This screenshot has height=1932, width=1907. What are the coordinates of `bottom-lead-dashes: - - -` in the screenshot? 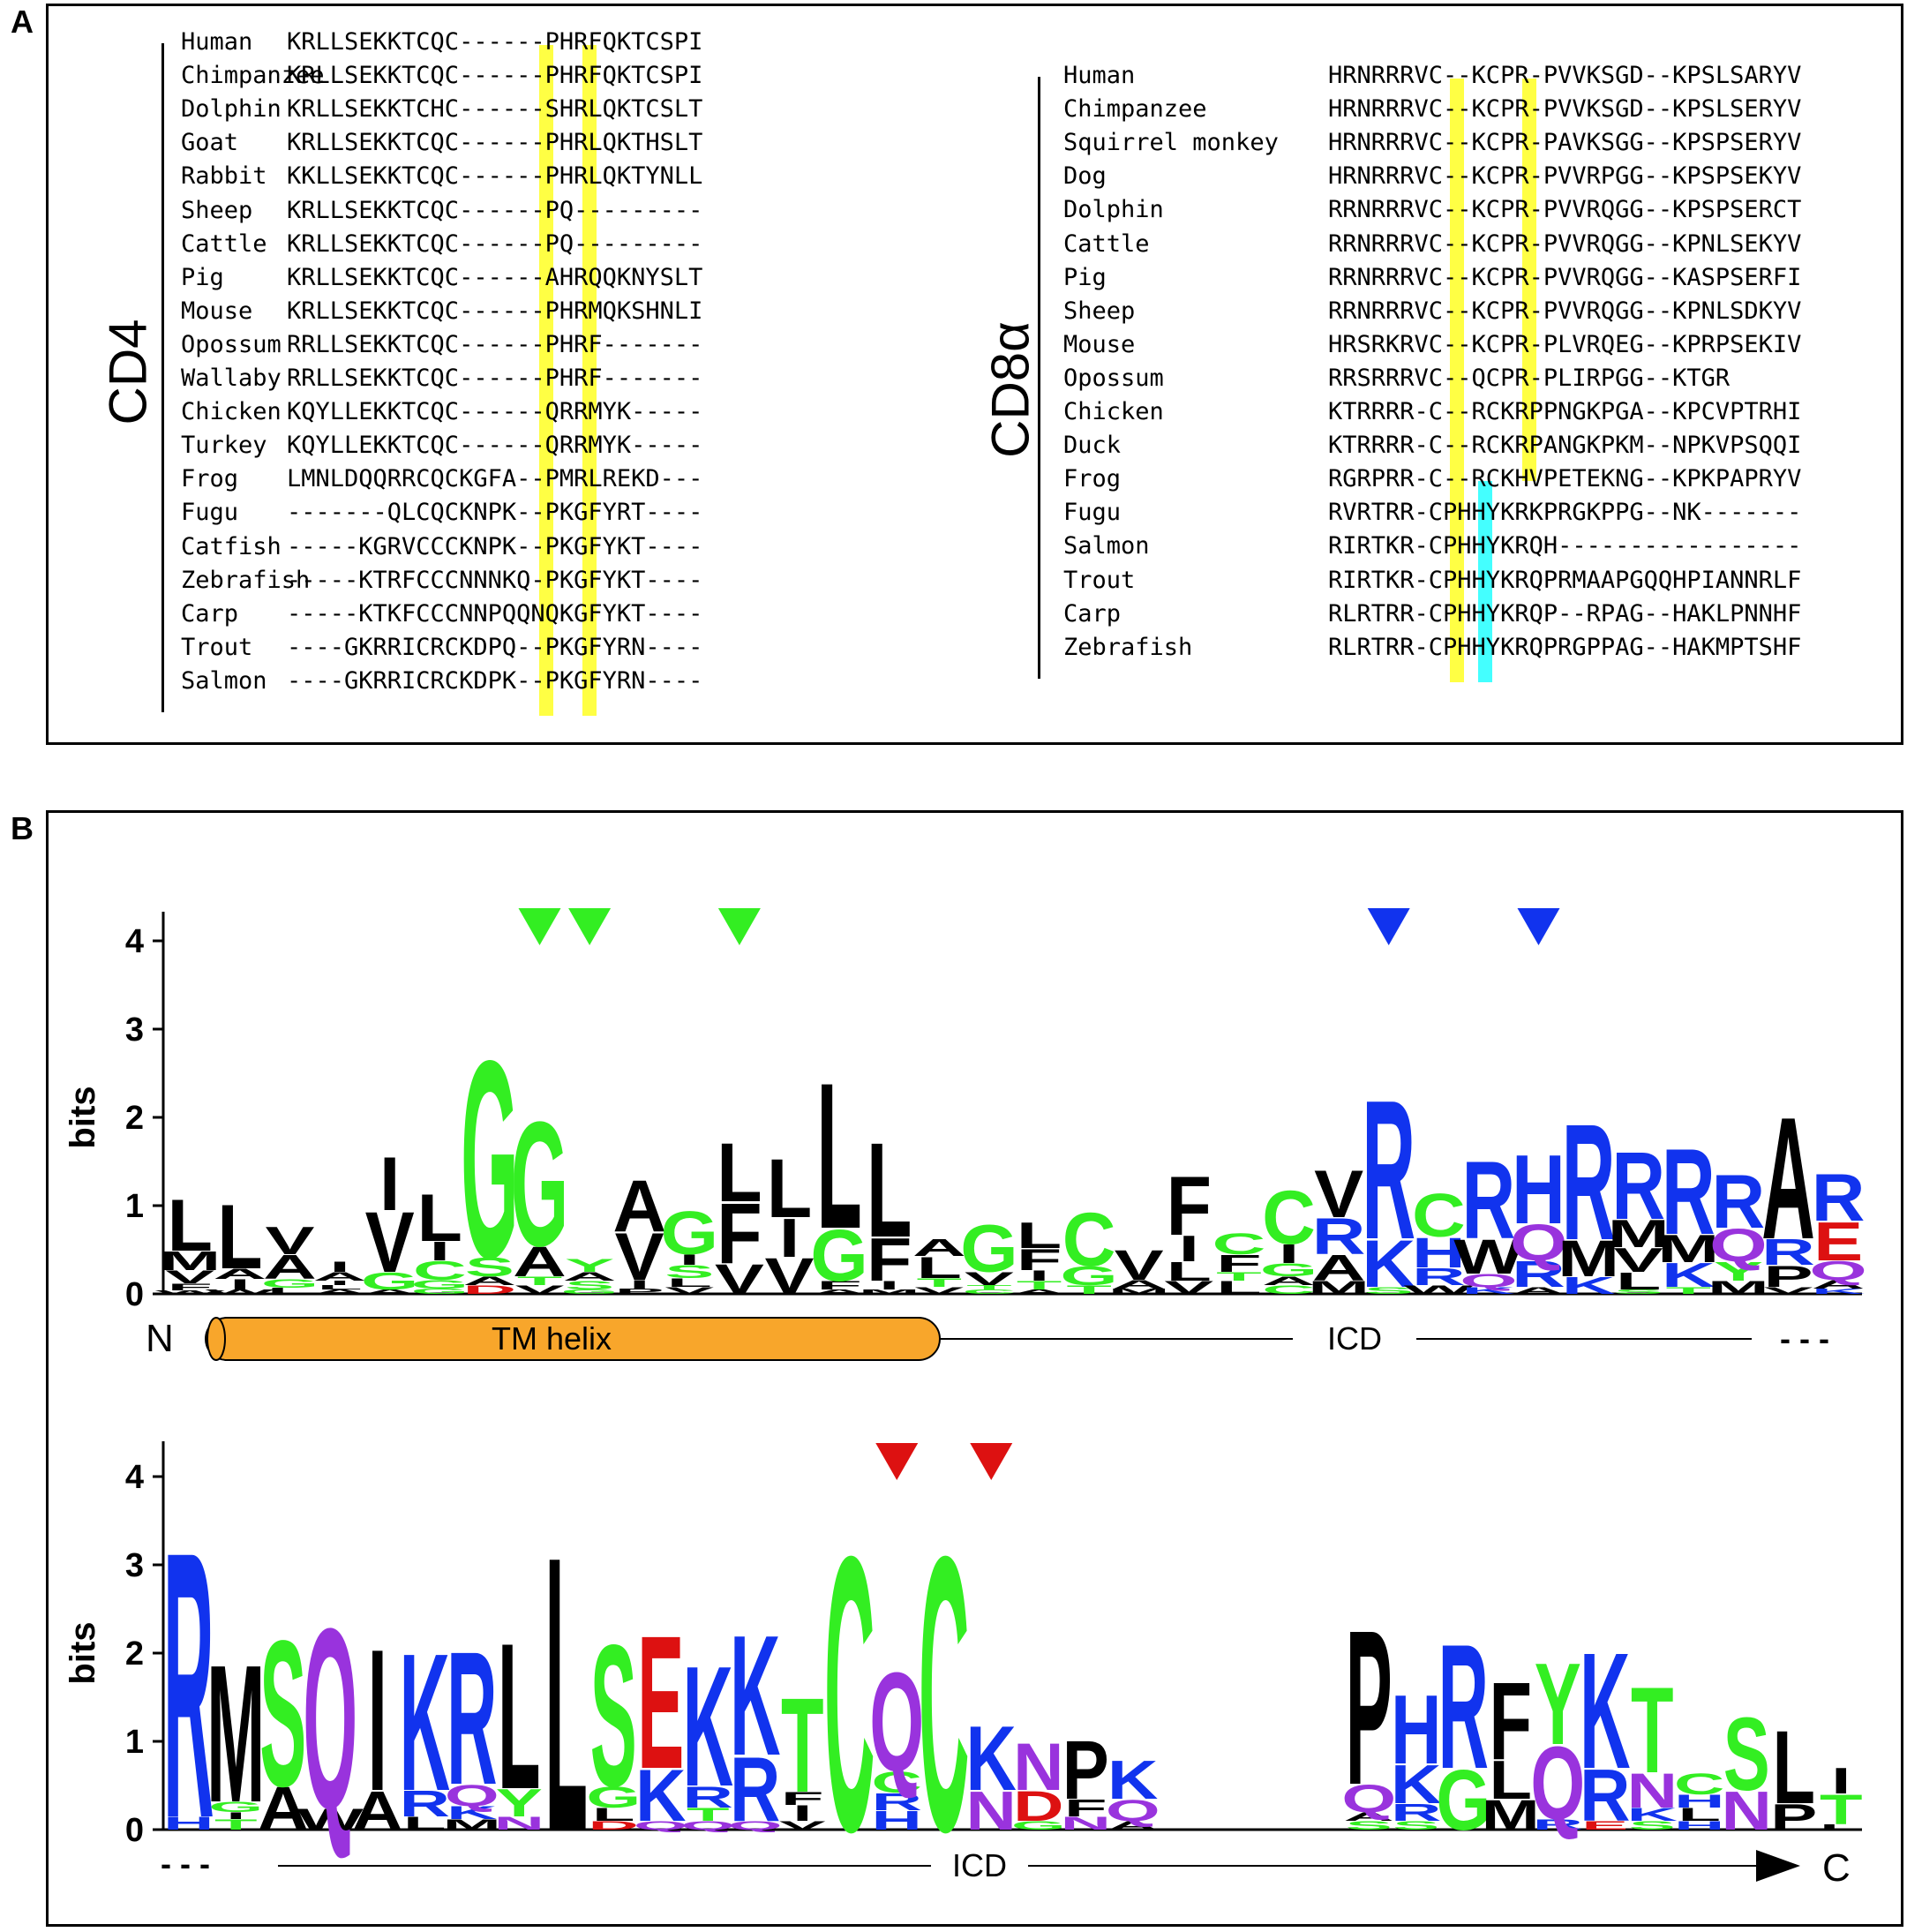 It's located at (185, 1864).